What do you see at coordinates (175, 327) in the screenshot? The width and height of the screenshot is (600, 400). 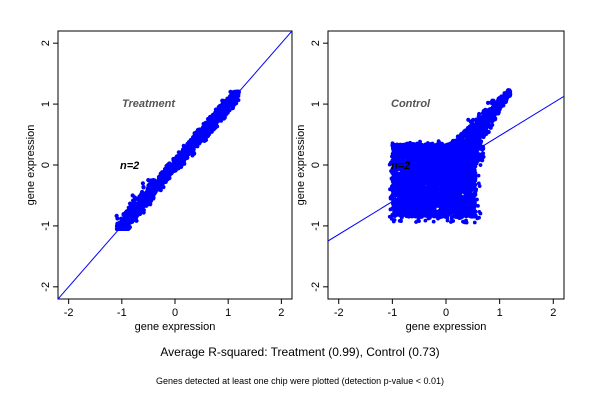 I see `x-axis-title: gene expression` at bounding box center [175, 327].